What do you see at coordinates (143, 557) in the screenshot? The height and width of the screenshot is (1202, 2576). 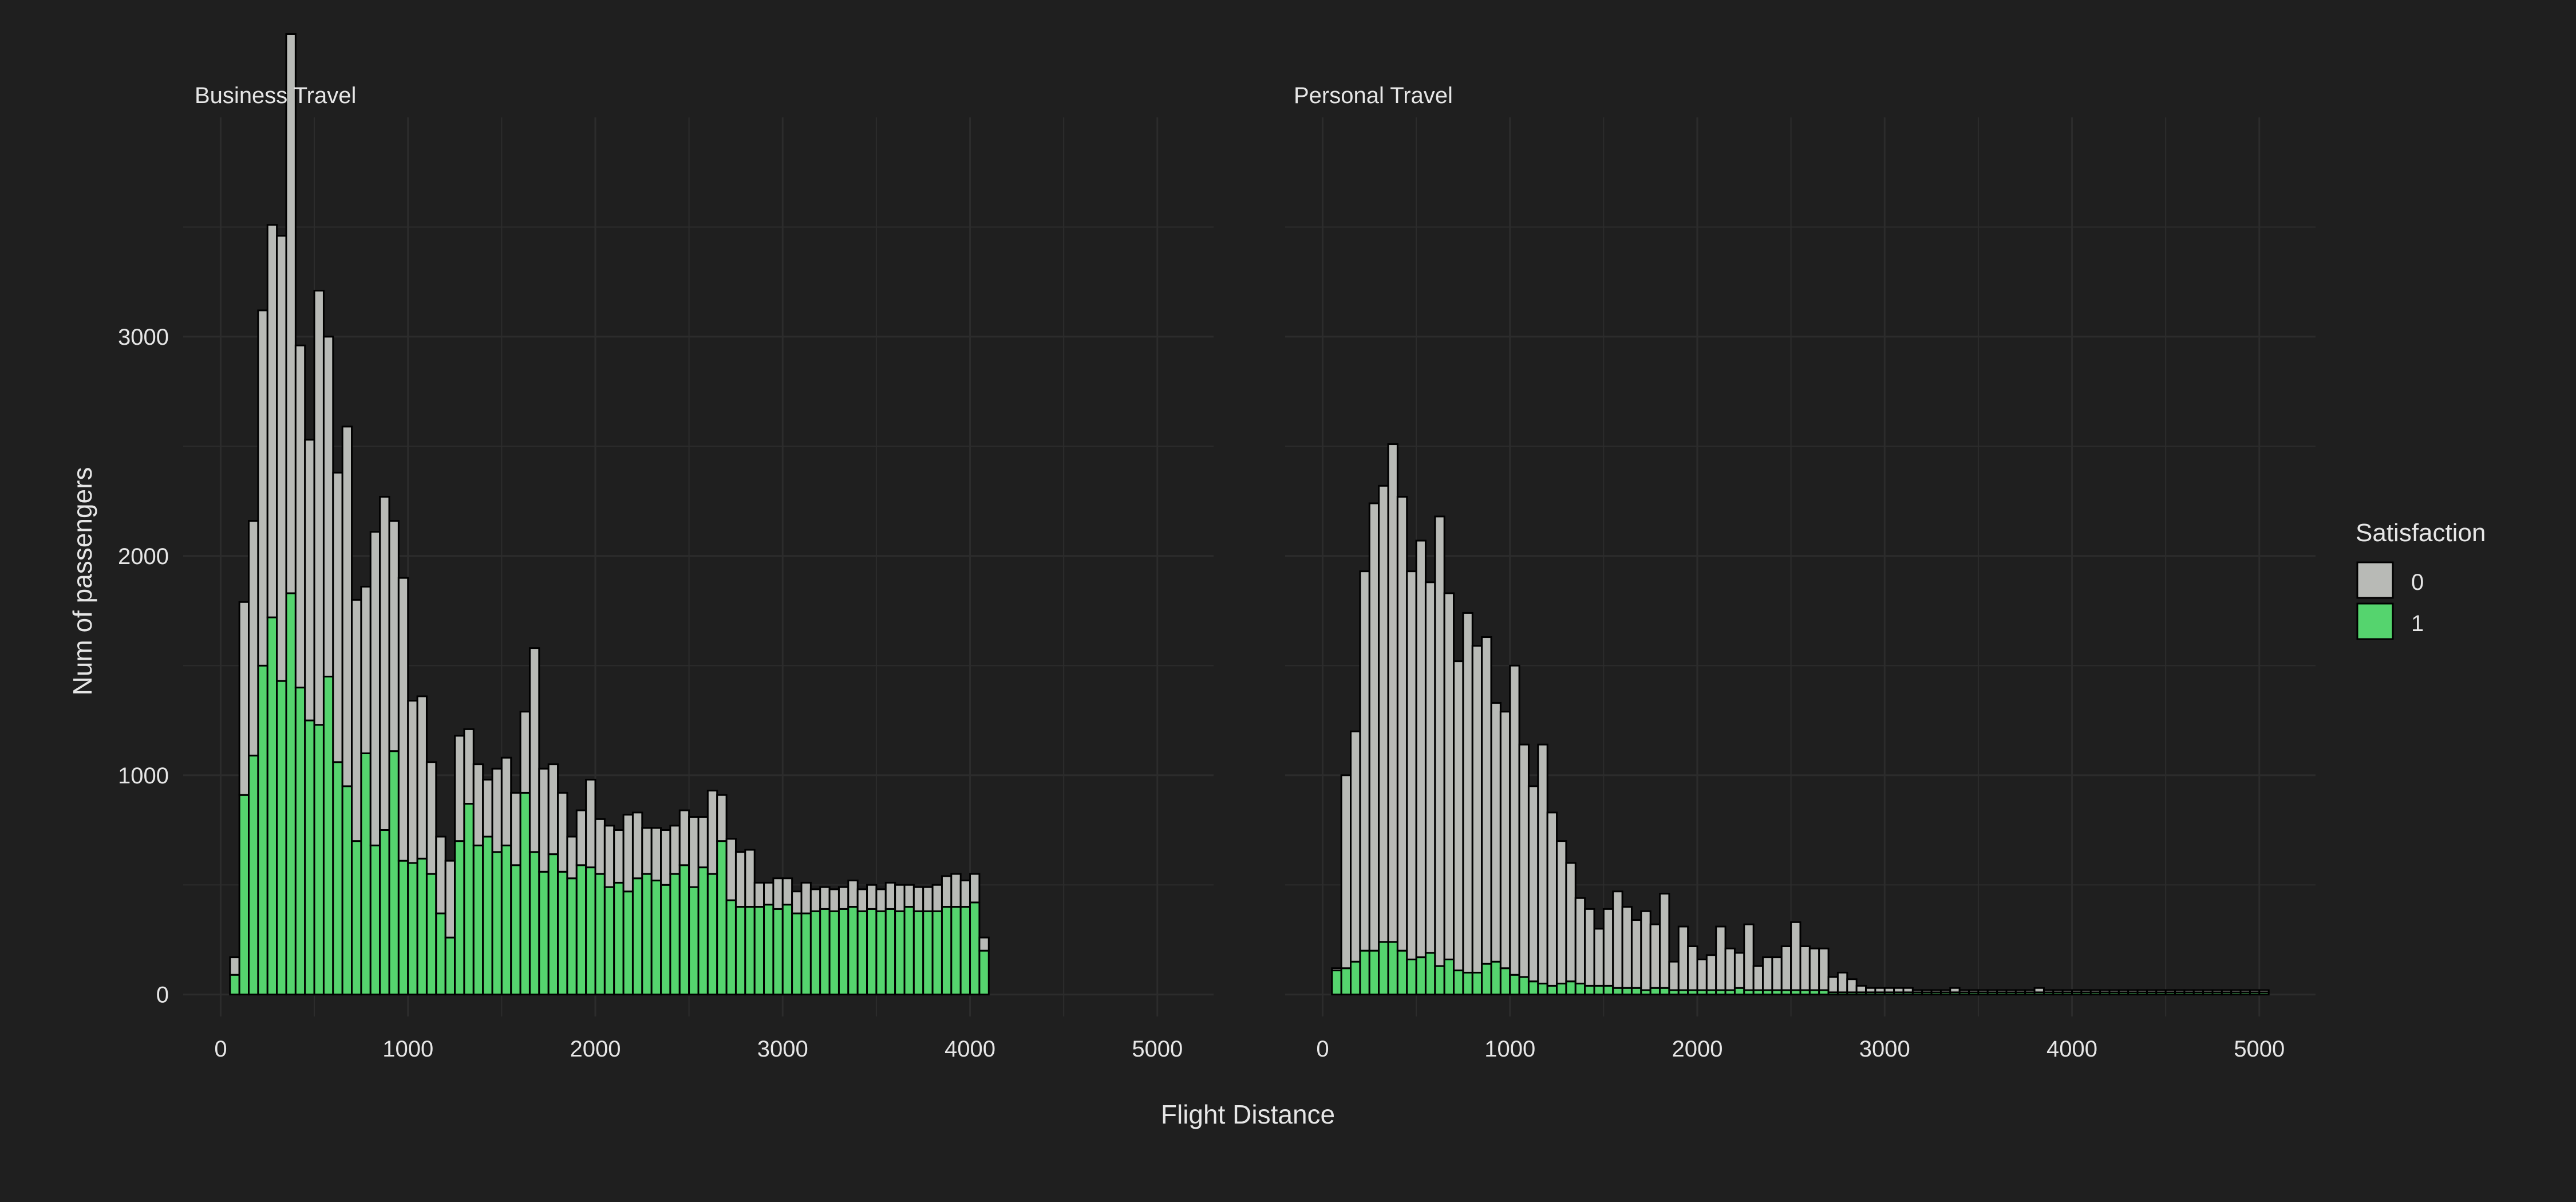 I see `y-tick-label: 2000` at bounding box center [143, 557].